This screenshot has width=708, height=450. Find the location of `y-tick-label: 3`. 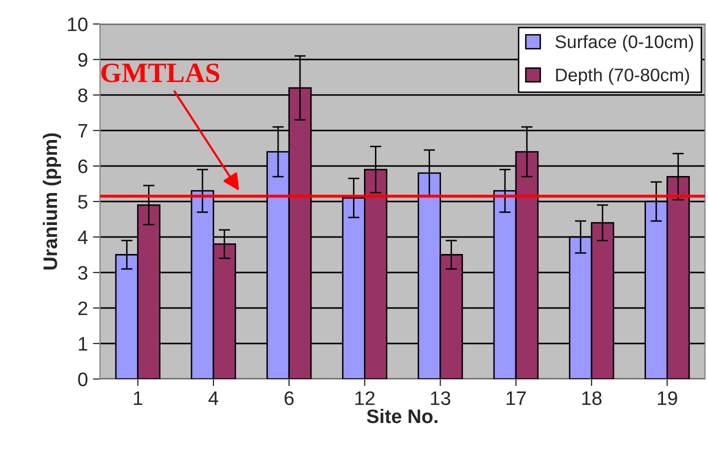

y-tick-label: 3 is located at coordinates (83, 273).